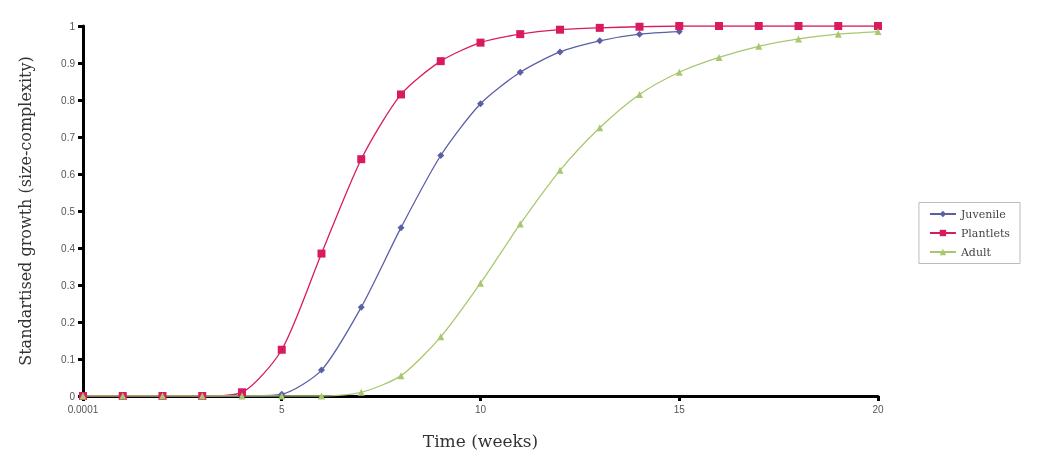 The height and width of the screenshot is (470, 1037). Describe the element at coordinates (72, 26) in the screenshot. I see `y-tick-label: 1` at that location.